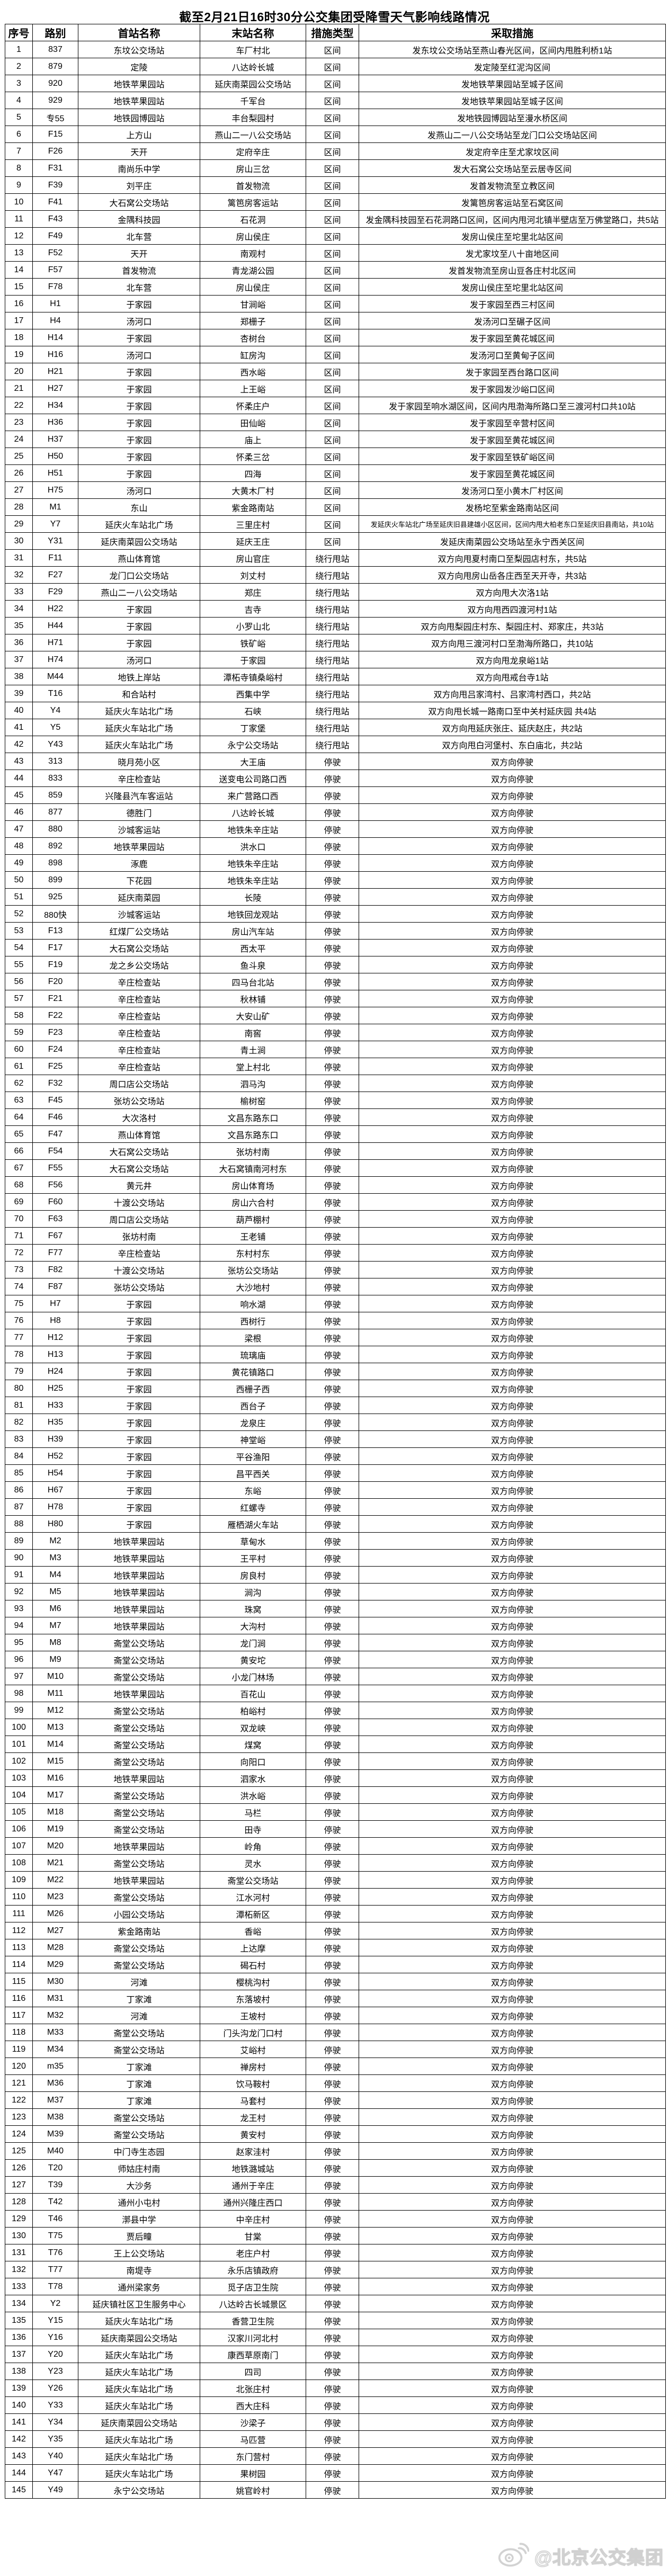 This screenshot has height=2576, width=669. Describe the element at coordinates (139, 168) in the screenshot. I see `cell-first-station: 南尚乐中学` at that location.